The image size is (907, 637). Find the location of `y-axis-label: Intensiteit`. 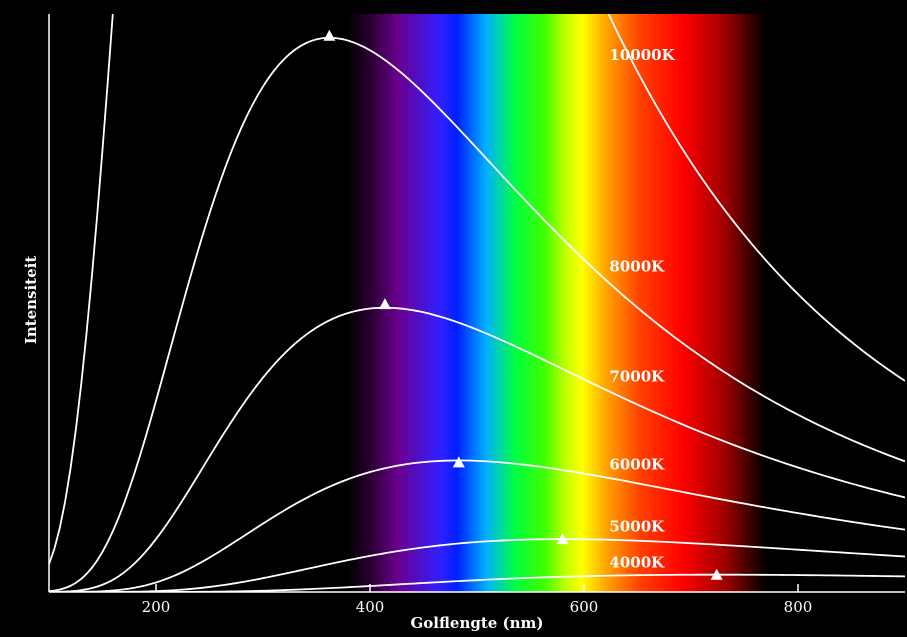

y-axis-label: Intensiteit is located at coordinates (31, 300).